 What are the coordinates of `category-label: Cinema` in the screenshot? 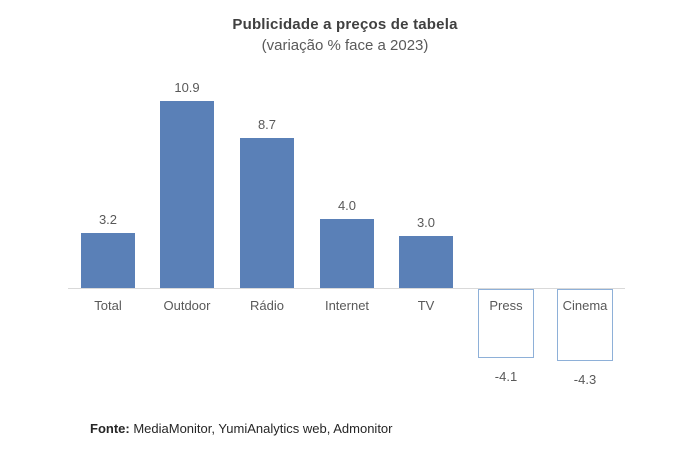 It's located at (585, 305).